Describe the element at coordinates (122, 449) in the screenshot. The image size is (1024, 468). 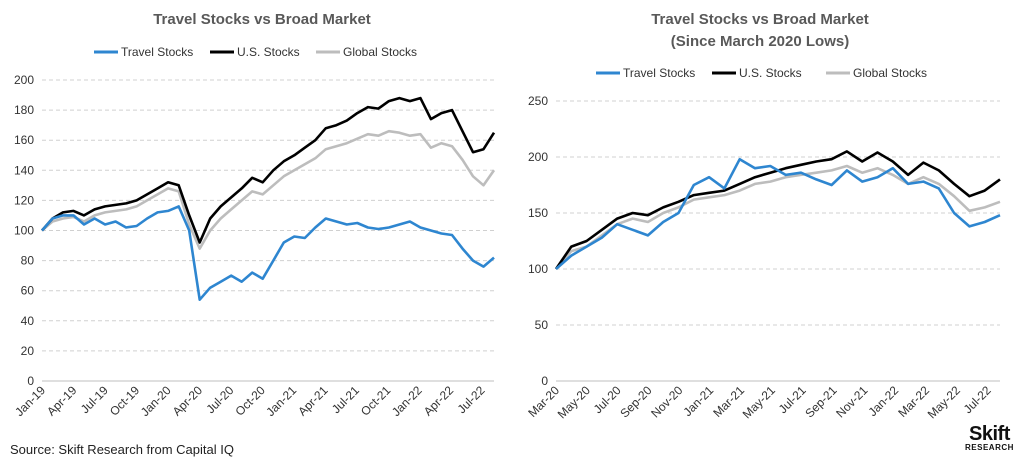
I see `source-note: Source: Skift Research from Capital IQ` at that location.